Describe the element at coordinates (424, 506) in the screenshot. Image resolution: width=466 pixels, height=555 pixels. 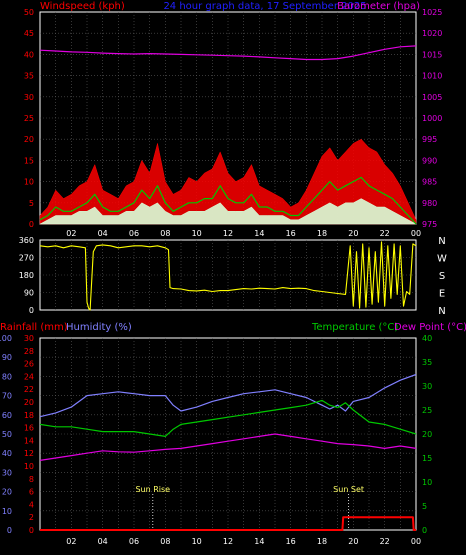
I see `temperature-tick-label: 5` at that location.